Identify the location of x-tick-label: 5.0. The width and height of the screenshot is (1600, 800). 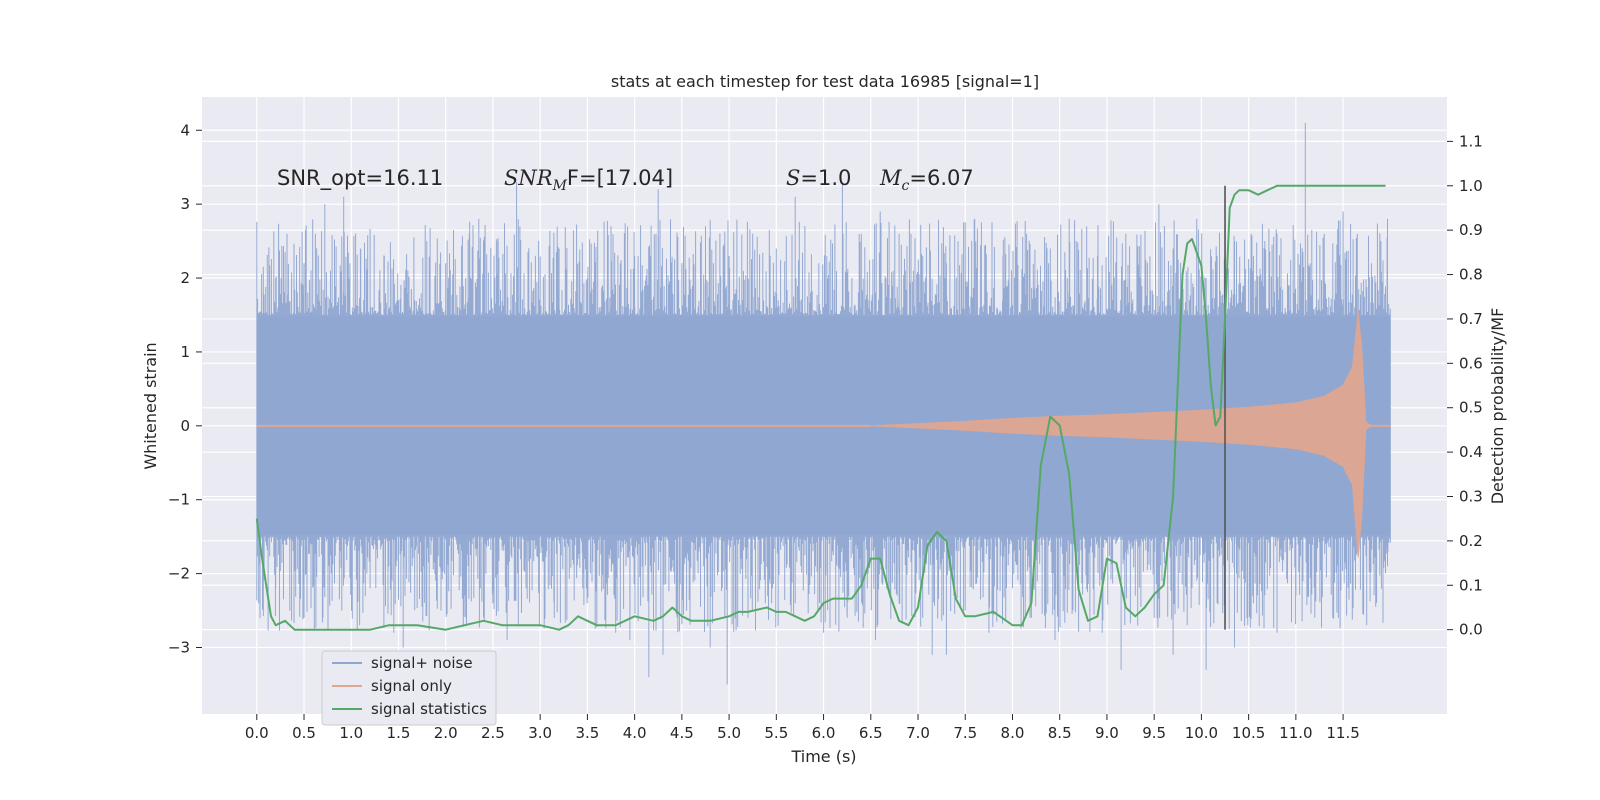
(729, 733).